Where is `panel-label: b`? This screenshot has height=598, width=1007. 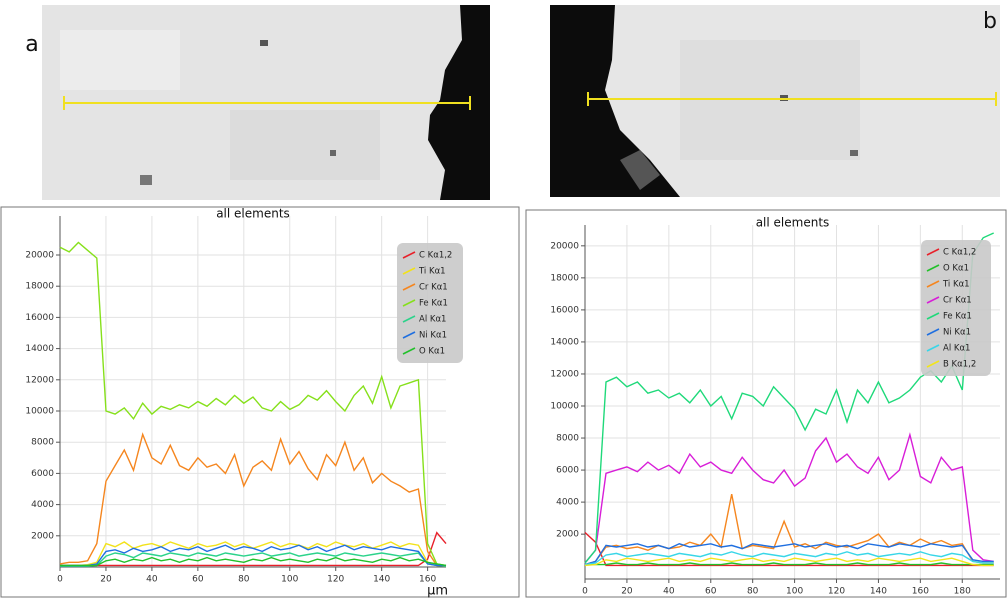
panel-label: b is located at coordinates (990, 21).